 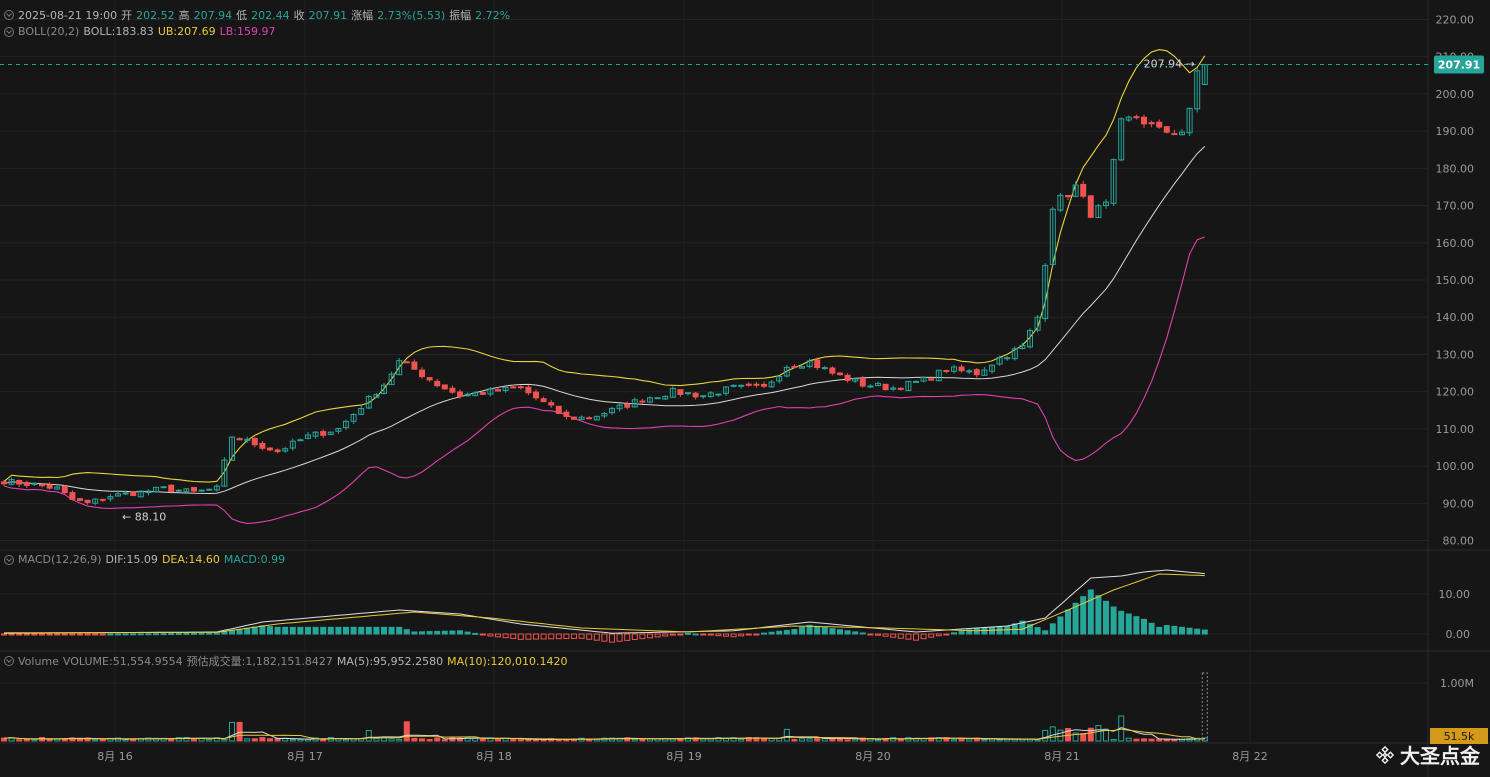 I want to click on macd-dif: DIF:15.09, so click(x=131, y=559).